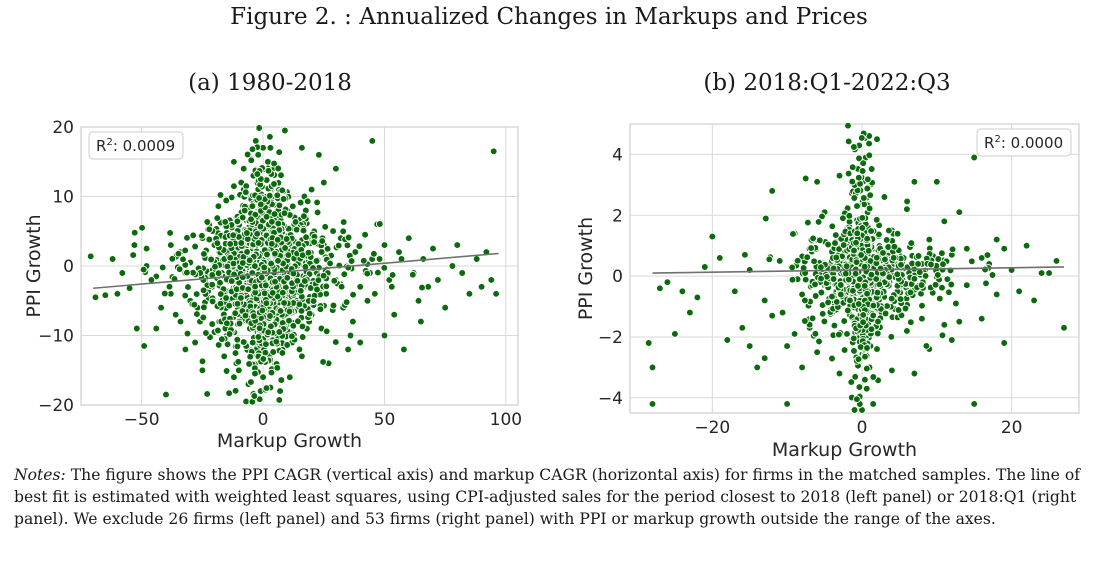 This screenshot has width=1098, height=581. I want to click on y-tick-label: 2, so click(617, 216).